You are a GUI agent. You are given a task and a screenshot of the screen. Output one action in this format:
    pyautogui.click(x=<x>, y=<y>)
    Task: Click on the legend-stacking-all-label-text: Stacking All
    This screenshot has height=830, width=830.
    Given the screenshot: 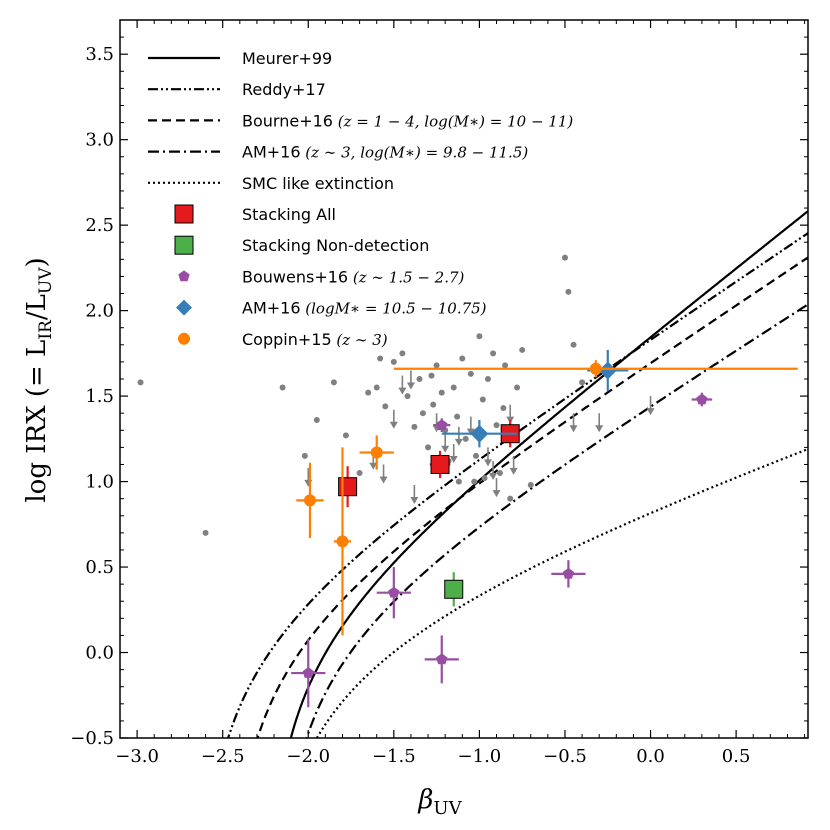 What is the action you would take?
    pyautogui.click(x=289, y=214)
    